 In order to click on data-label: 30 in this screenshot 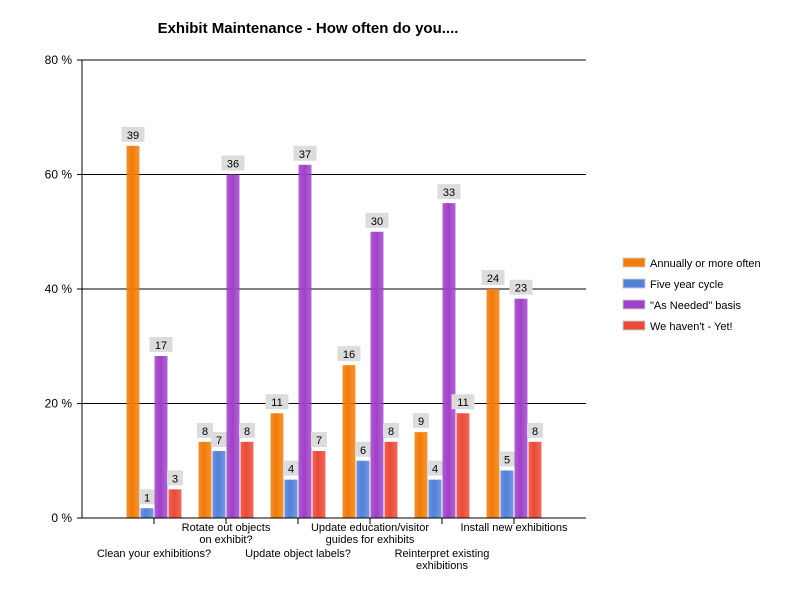, I will do `click(377, 222)`.